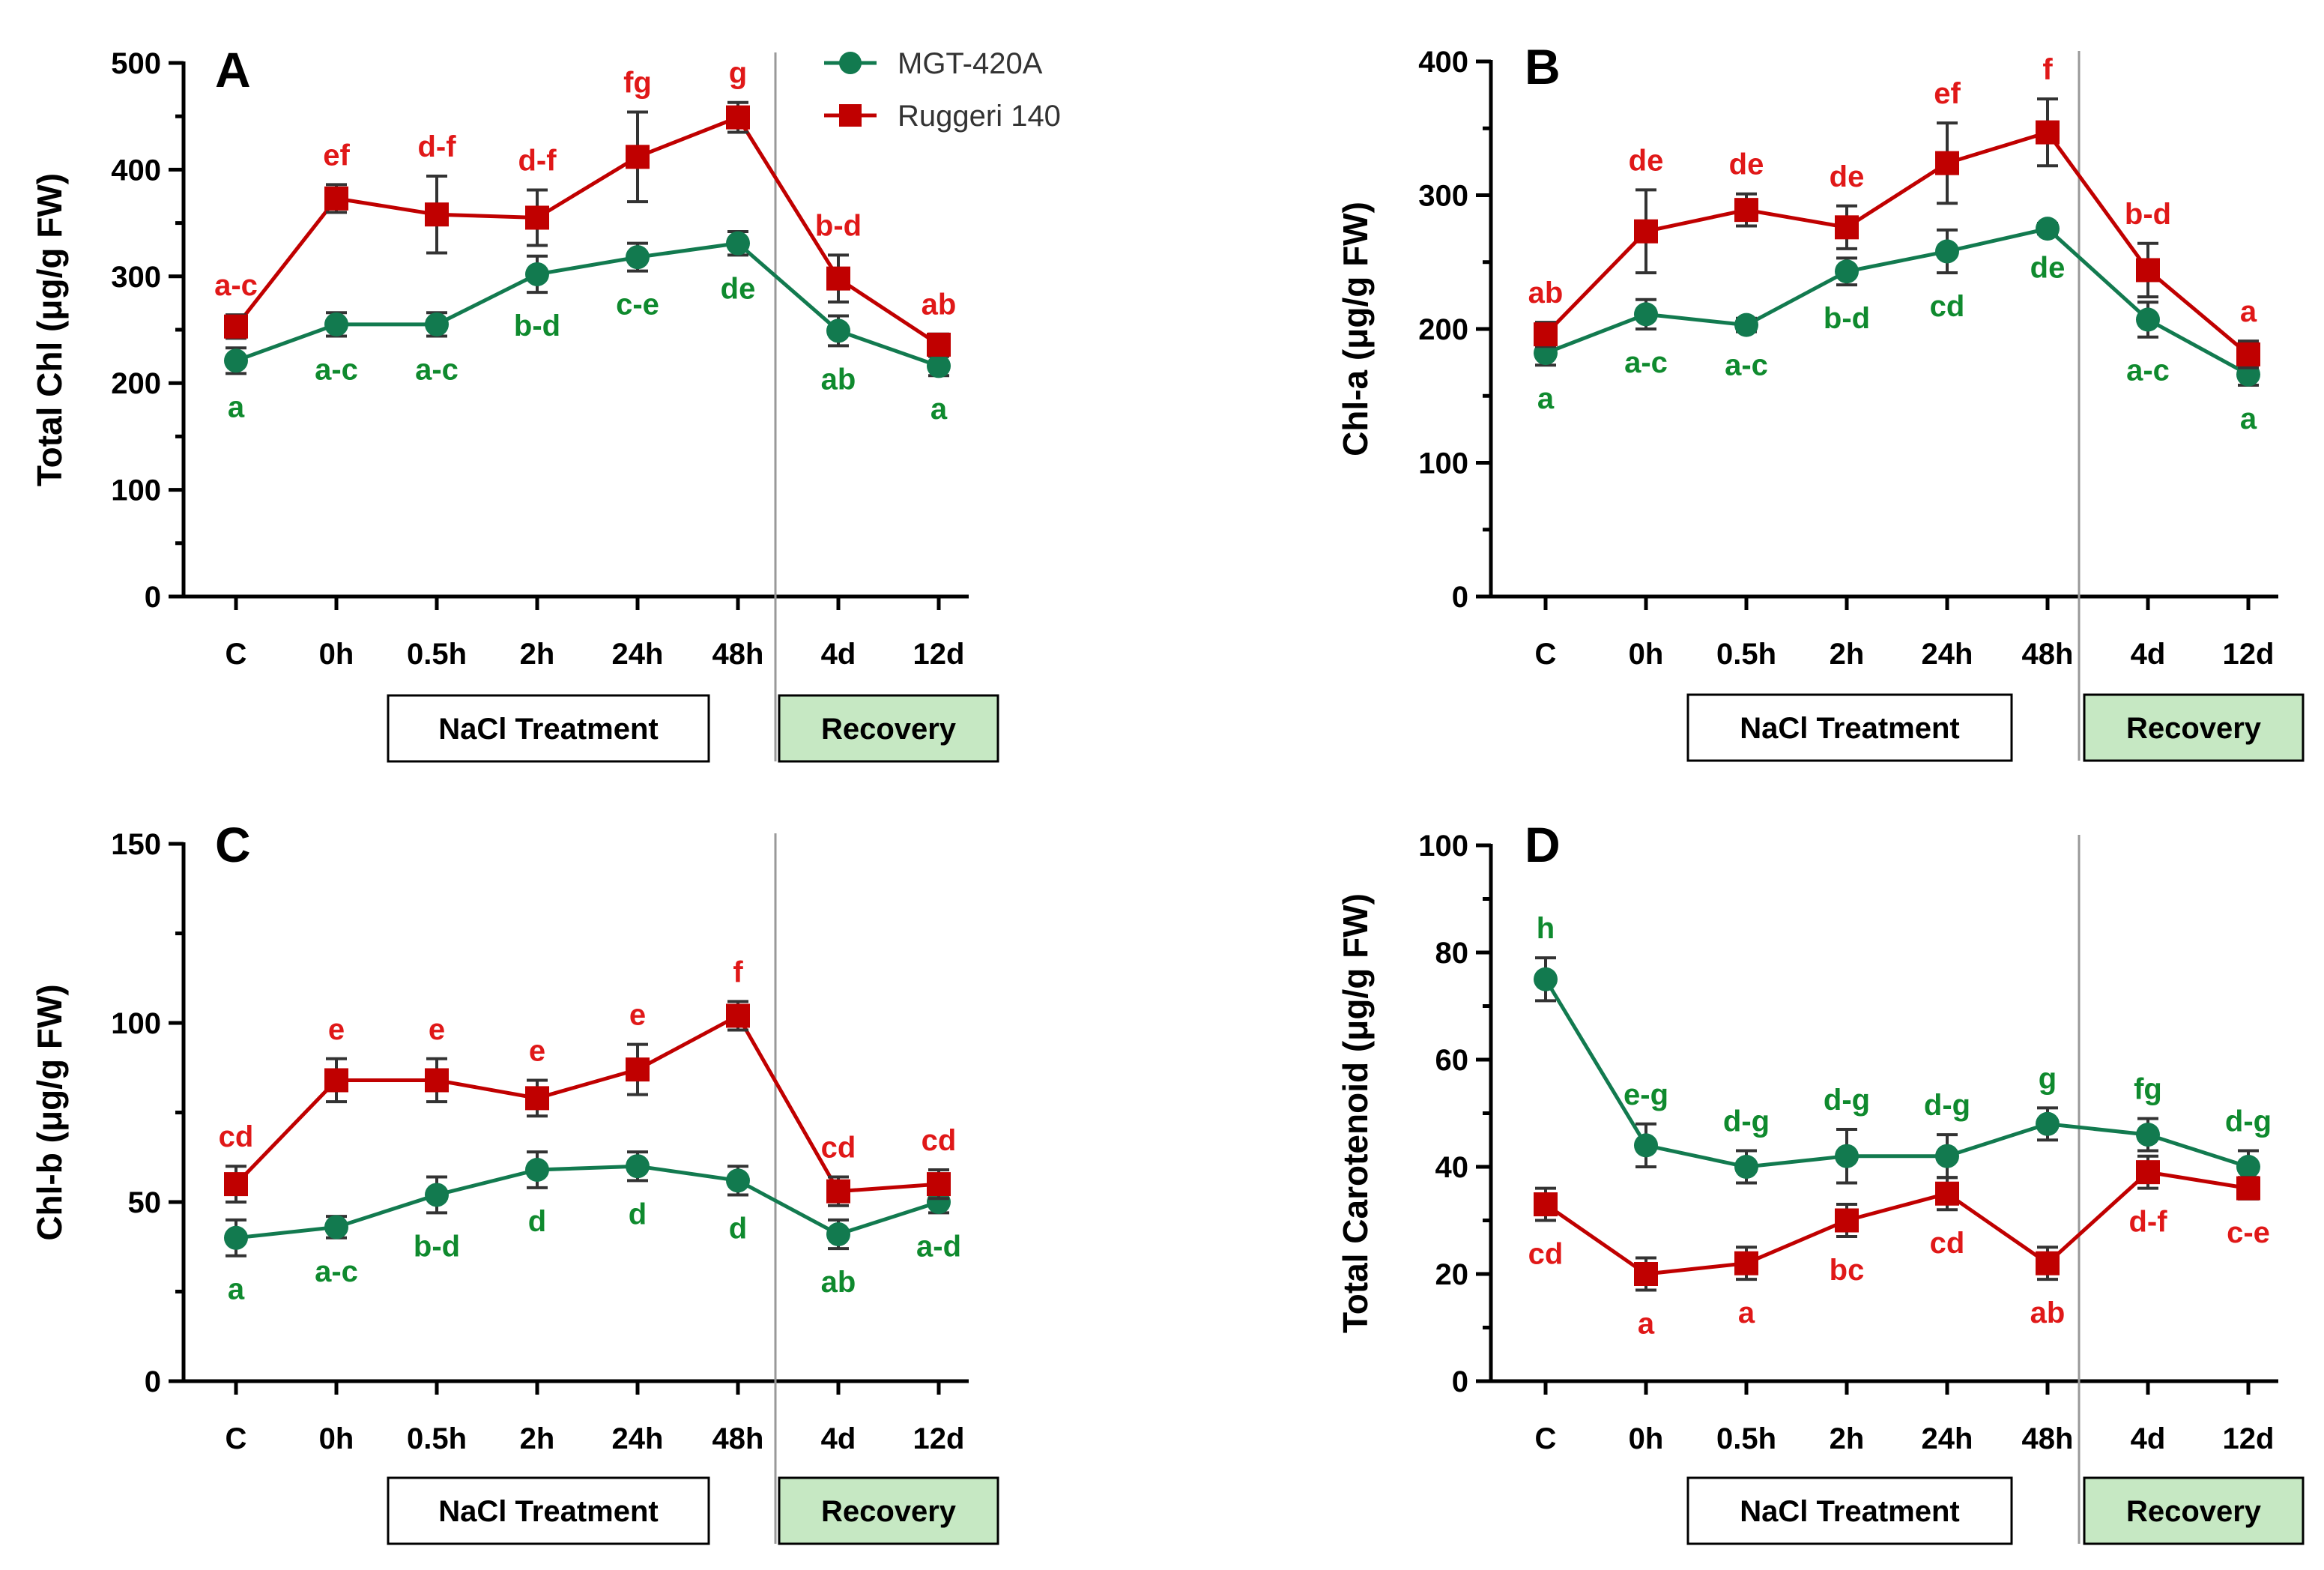 Image resolution: width=2324 pixels, height=1570 pixels. Describe the element at coordinates (145, 1203) in the screenshot. I see `y-tick-label: 50` at that location.